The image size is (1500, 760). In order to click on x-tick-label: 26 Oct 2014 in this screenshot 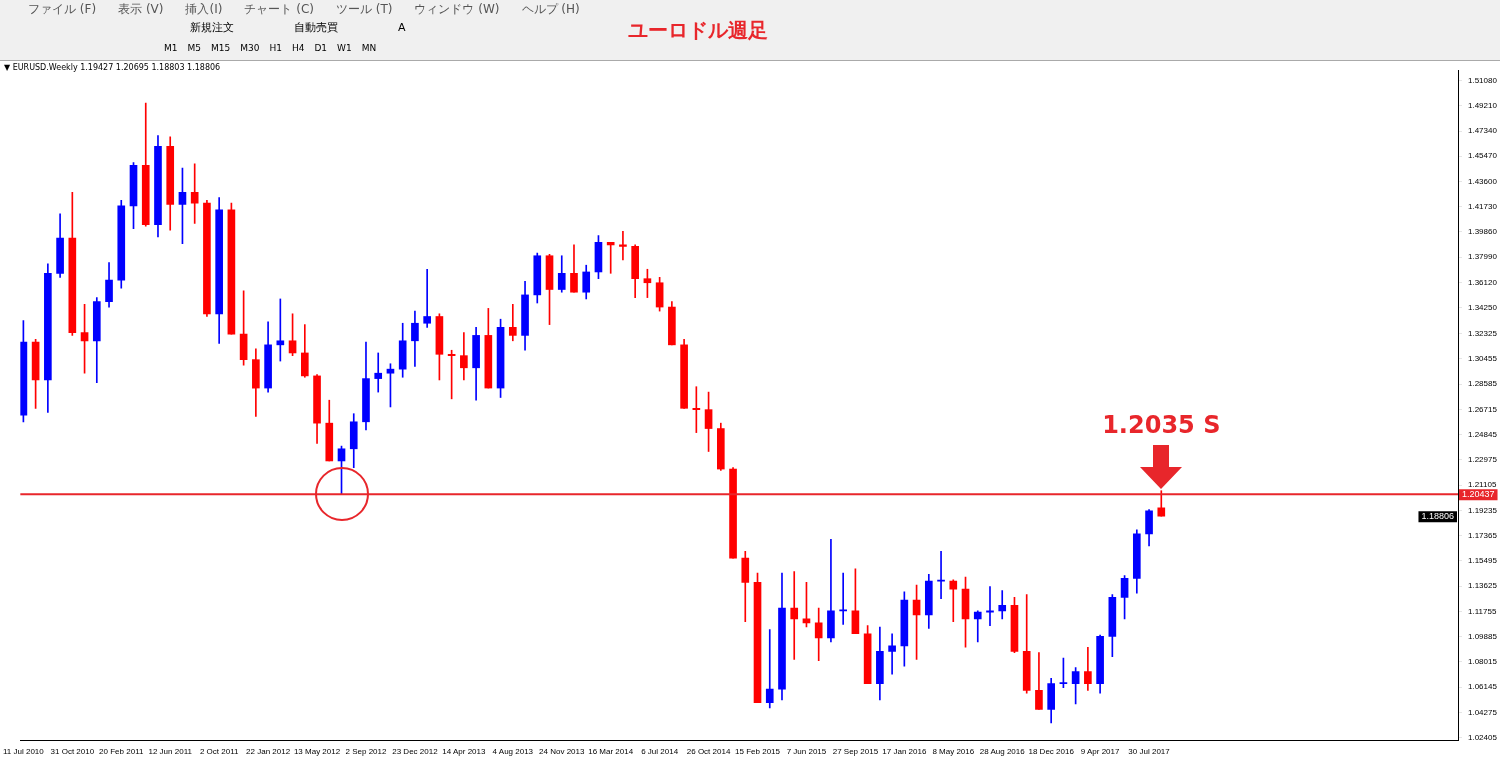, I will do `click(708, 752)`.